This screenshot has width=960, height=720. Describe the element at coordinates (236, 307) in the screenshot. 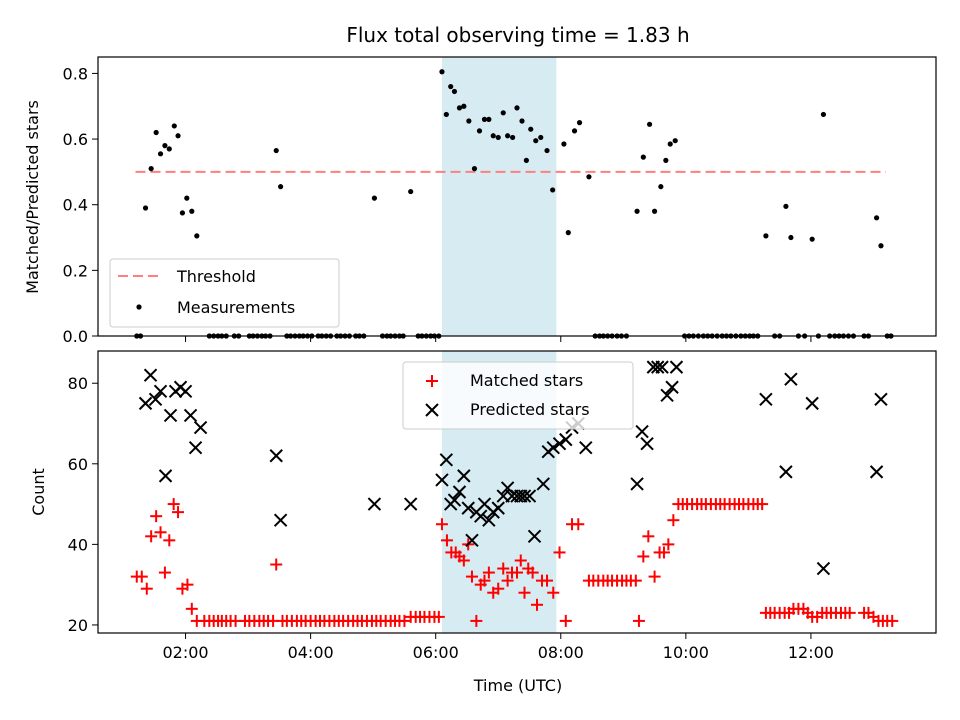

I see `legend-measurements-label: Measurements` at that location.